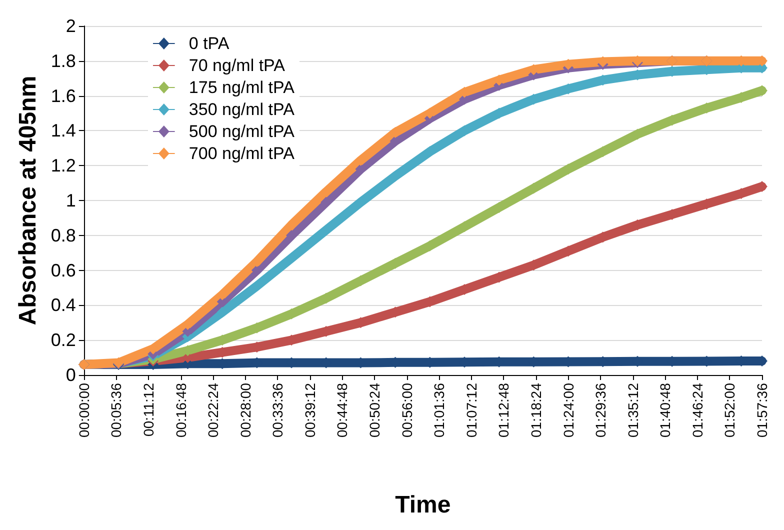 The width and height of the screenshot is (784, 530). Describe the element at coordinates (213, 410) in the screenshot. I see `x-tick-label: 00:22:24` at that location.